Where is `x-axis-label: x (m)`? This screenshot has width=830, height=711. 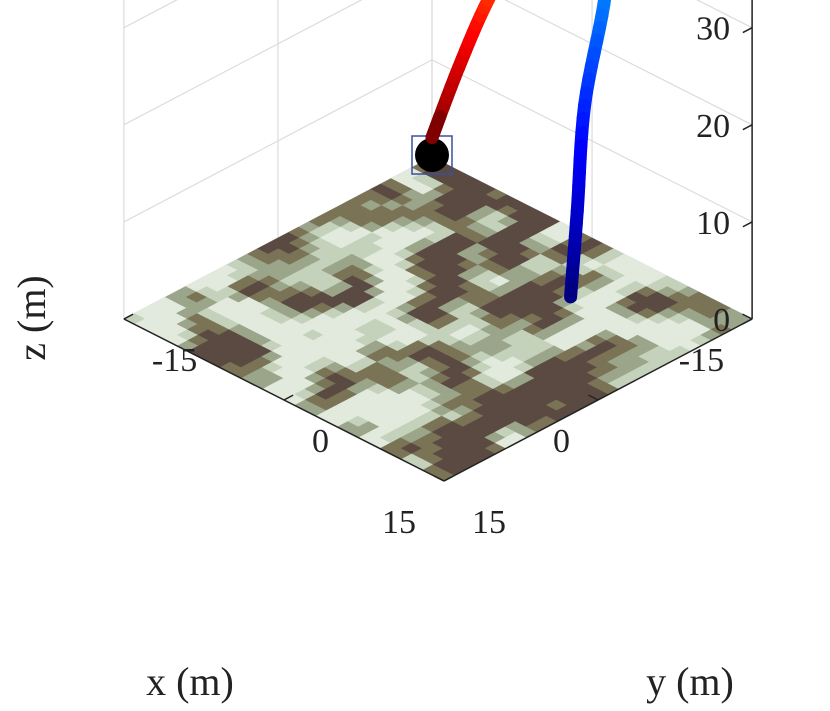 x-axis-label: x (m) is located at coordinates (190, 681).